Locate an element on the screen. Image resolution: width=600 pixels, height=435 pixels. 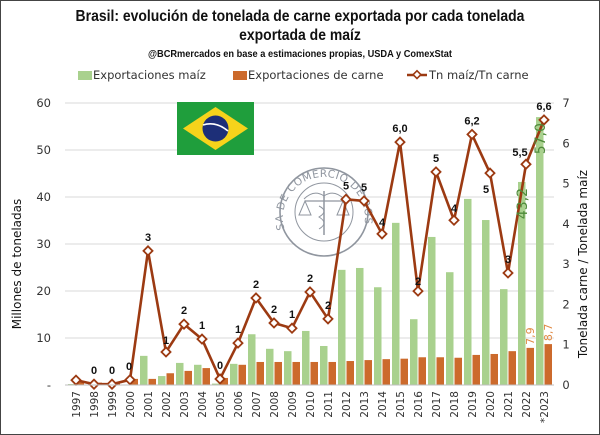
y-left-tick-label: - is located at coordinates (49, 385).